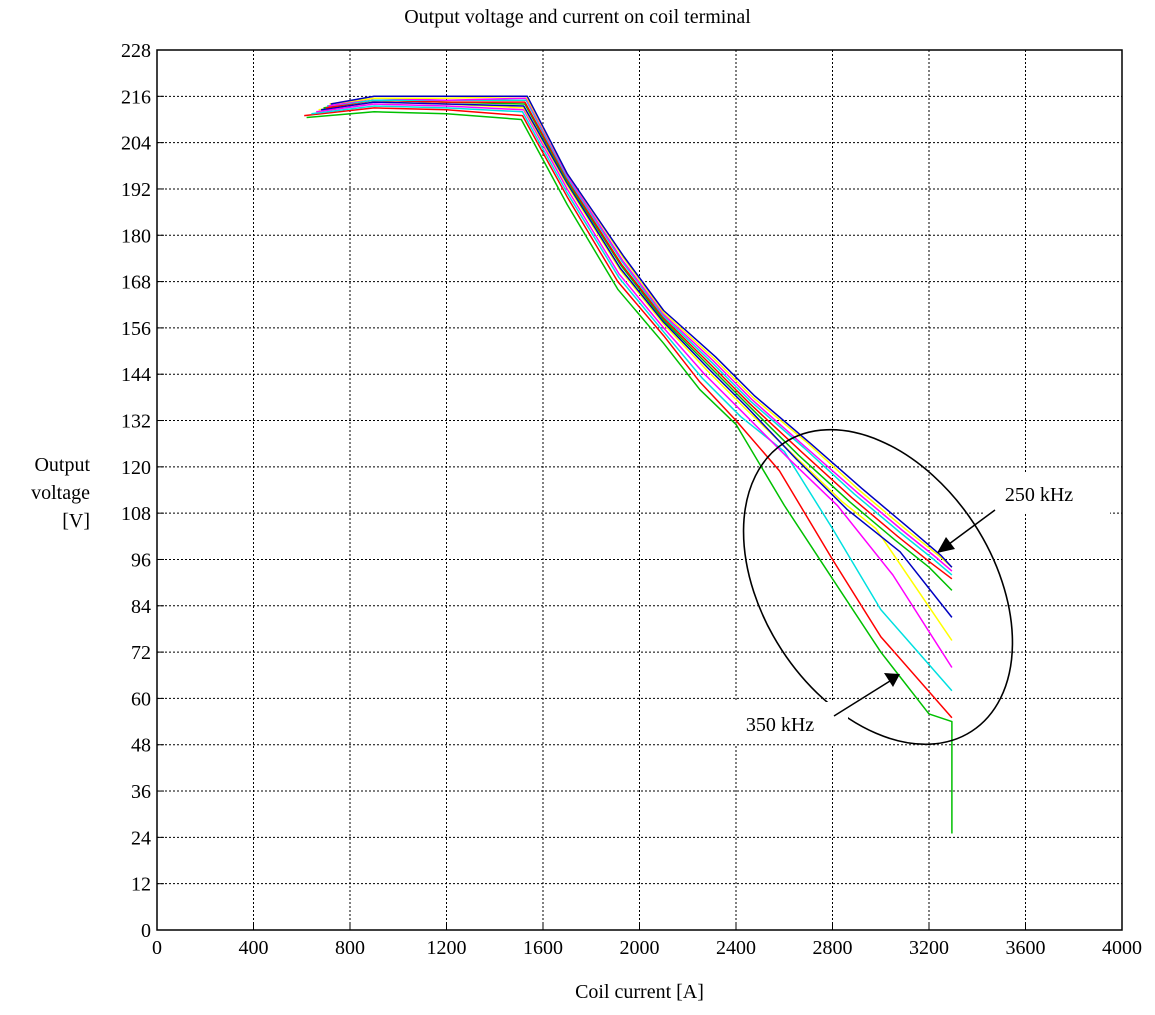  Describe the element at coordinates (915, 587) in the screenshot. I see `annotations: 250 kHz 350 kHz` at that location.